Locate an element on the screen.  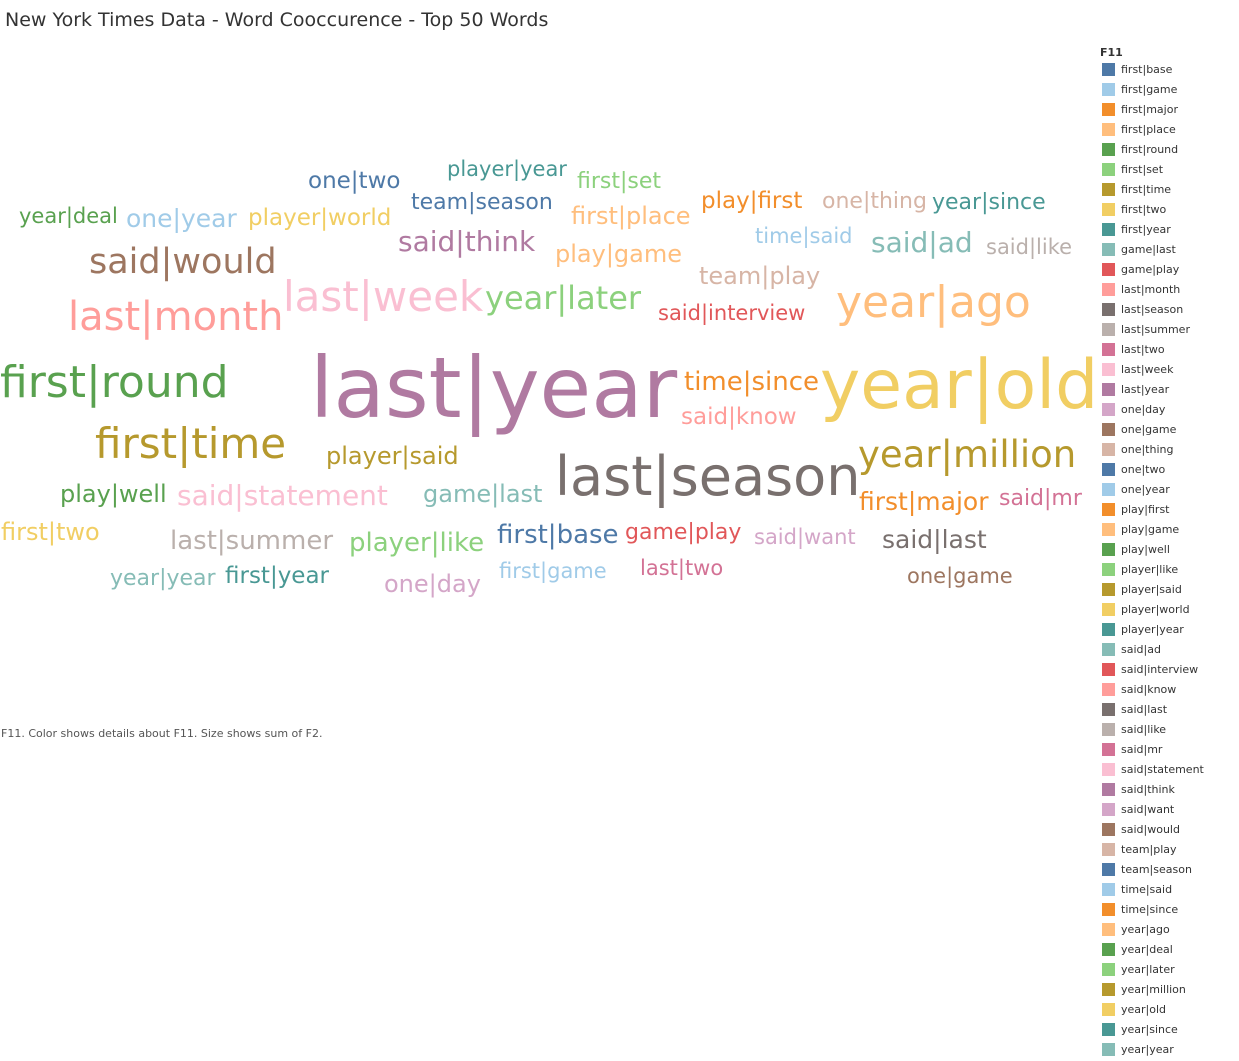
word-first-major: first|major is located at coordinates (924, 501).